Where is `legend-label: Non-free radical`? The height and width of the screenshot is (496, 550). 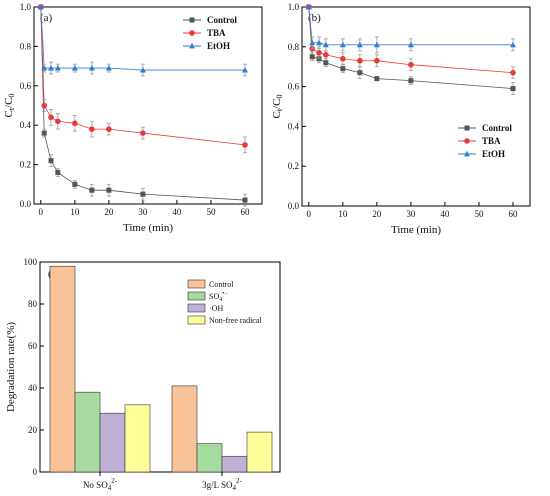
legend-label: Non-free radical is located at coordinates (235, 320).